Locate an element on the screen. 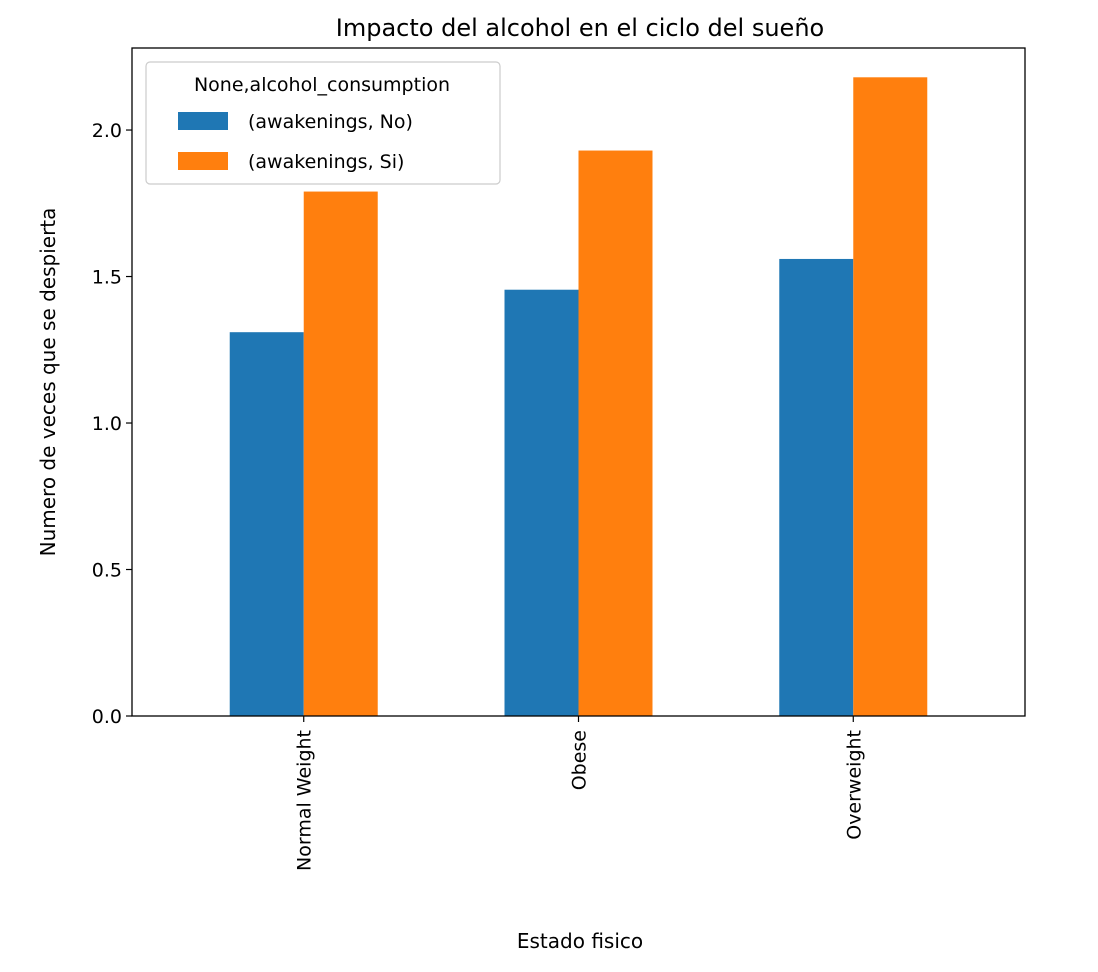 The height and width of the screenshot is (972, 1098). legend-label-si: (awakenings, Si) is located at coordinates (326, 162).